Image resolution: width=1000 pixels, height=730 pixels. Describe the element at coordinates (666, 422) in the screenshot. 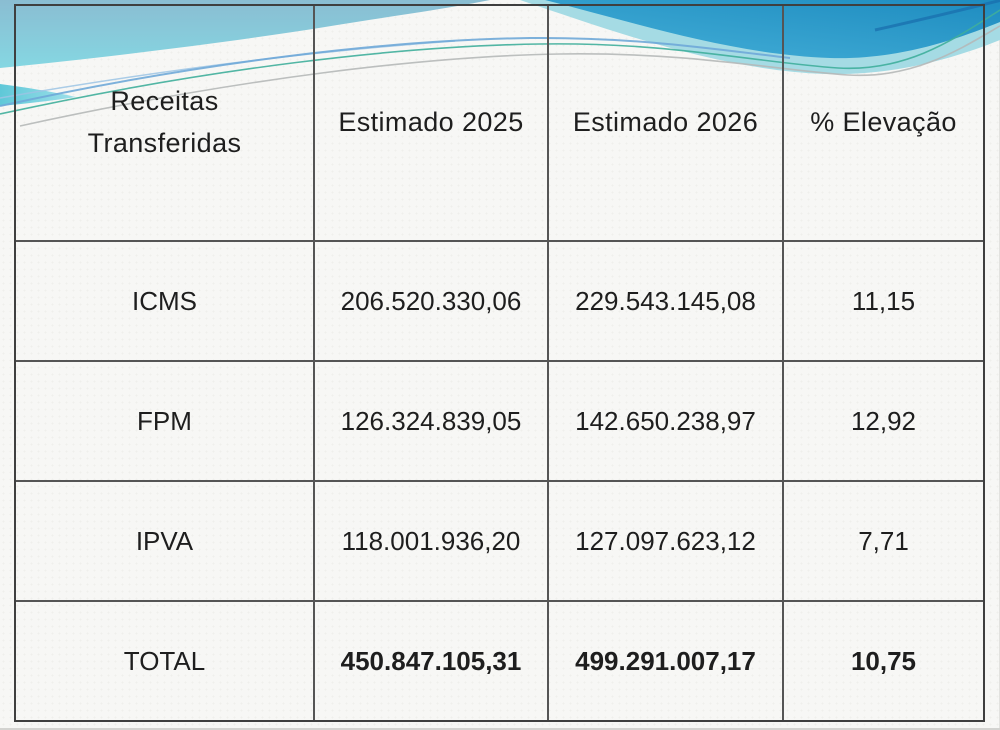

I see `cell-fpm-2026: 142.650.238,97` at that location.